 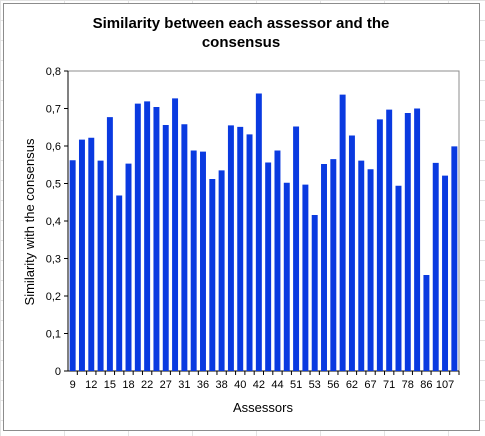 What do you see at coordinates (166, 385) in the screenshot?
I see `x-tick-label: 27` at bounding box center [166, 385].